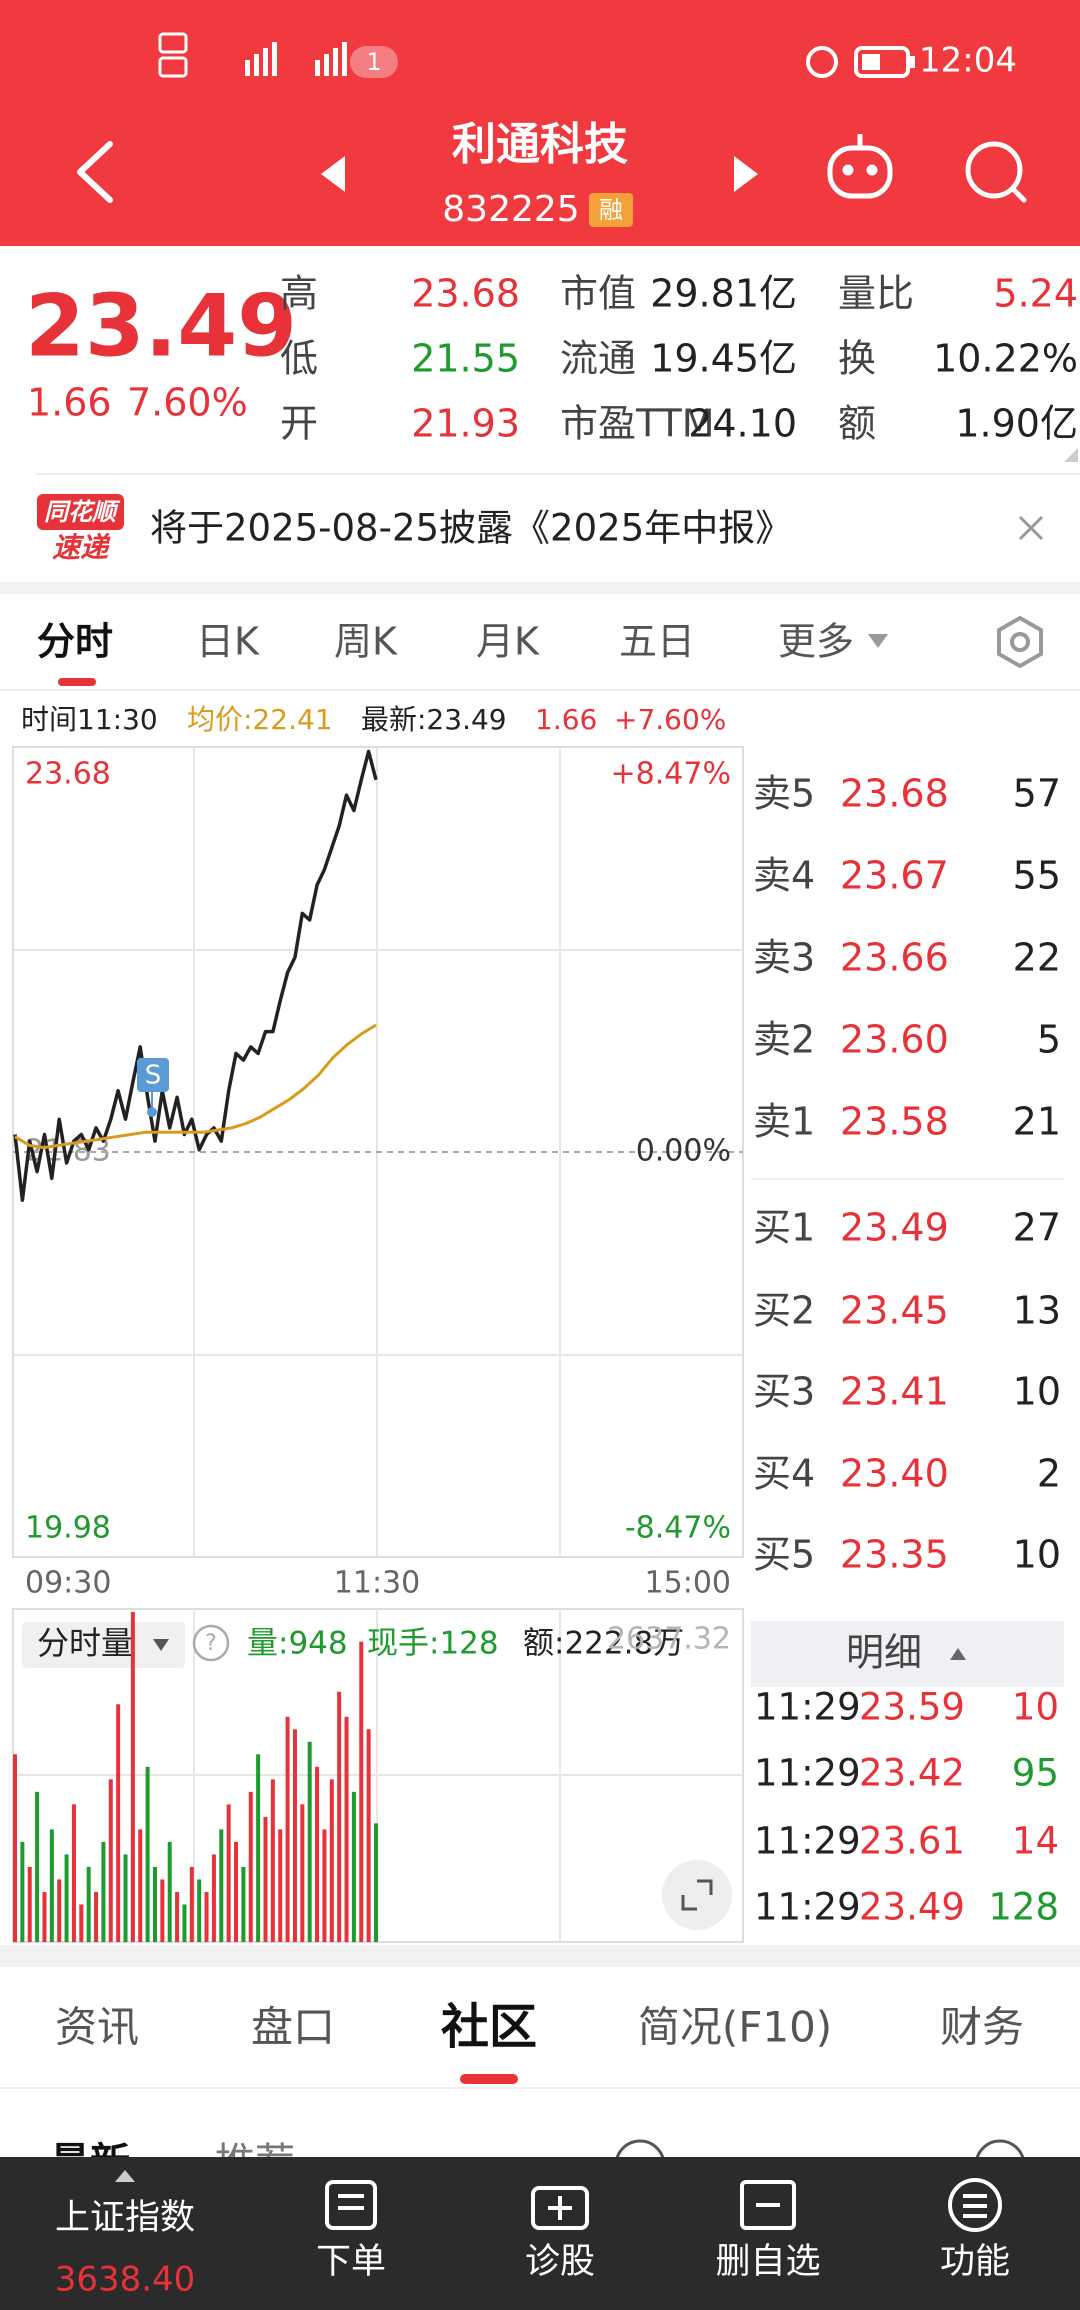 Image resolution: width=1080 pixels, height=2310 pixels. Describe the element at coordinates (81, 547) in the screenshot. I see `brand-bottom: 速递` at that location.